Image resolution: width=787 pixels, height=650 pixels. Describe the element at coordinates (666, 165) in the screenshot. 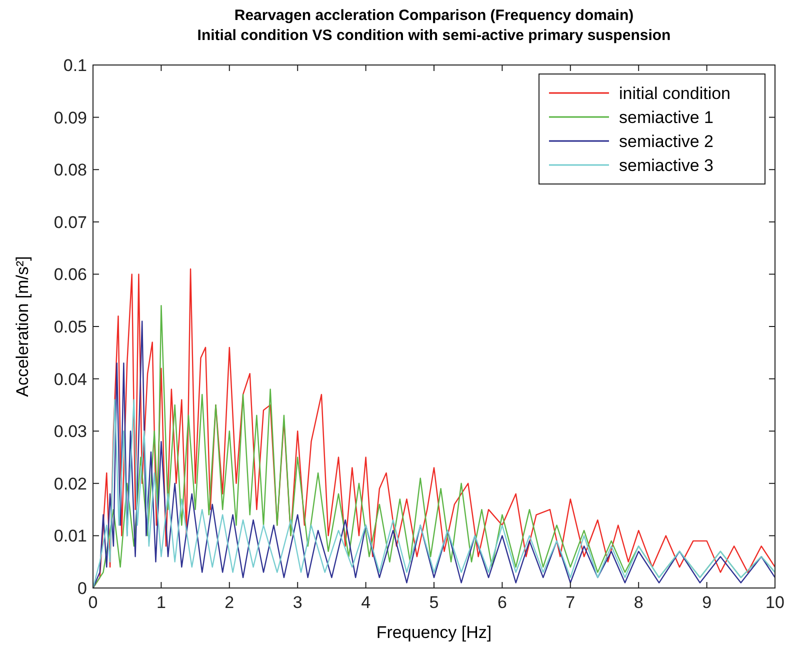

I see `legend-label: semiactive 3` at that location.